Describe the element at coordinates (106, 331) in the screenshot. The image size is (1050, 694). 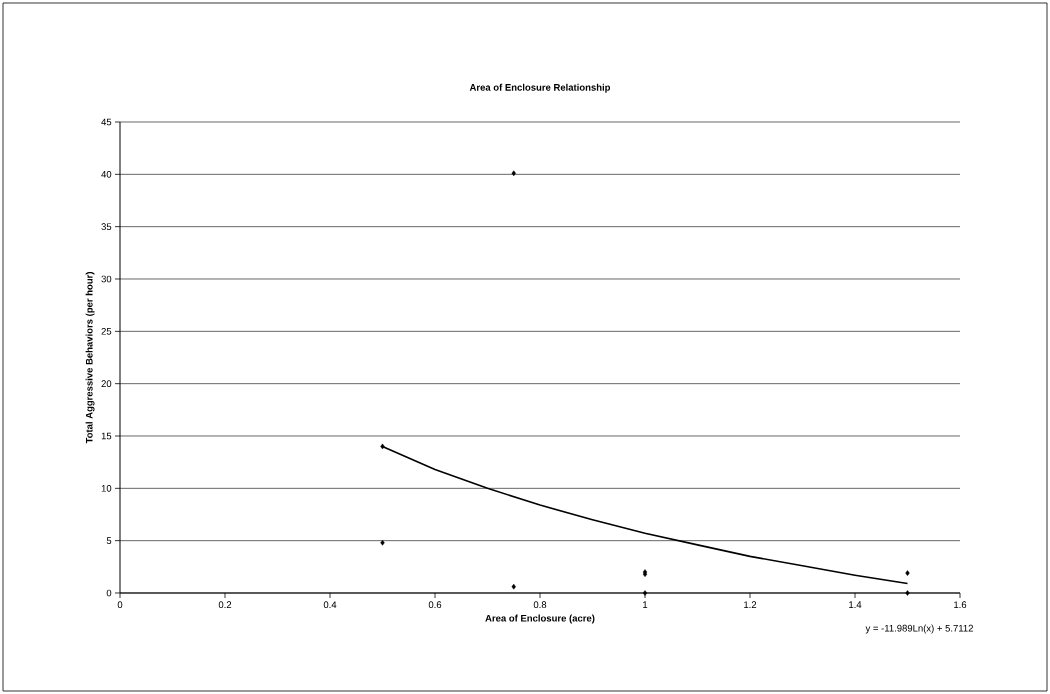
I see `y-tick-label: 25` at that location.